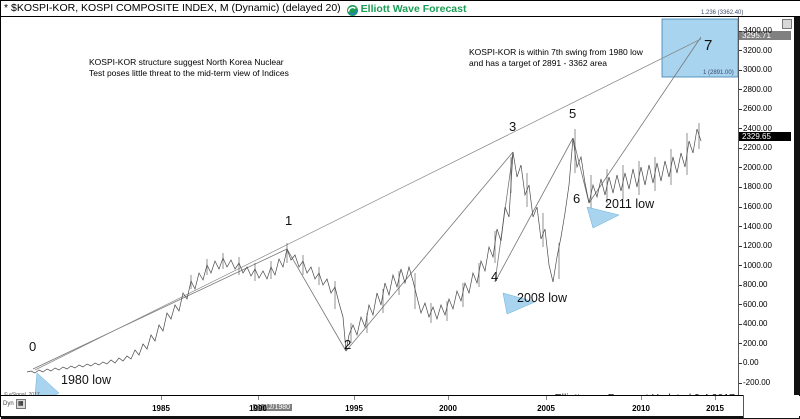  I want to click on price-tick: 2800.00, so click(755, 89).